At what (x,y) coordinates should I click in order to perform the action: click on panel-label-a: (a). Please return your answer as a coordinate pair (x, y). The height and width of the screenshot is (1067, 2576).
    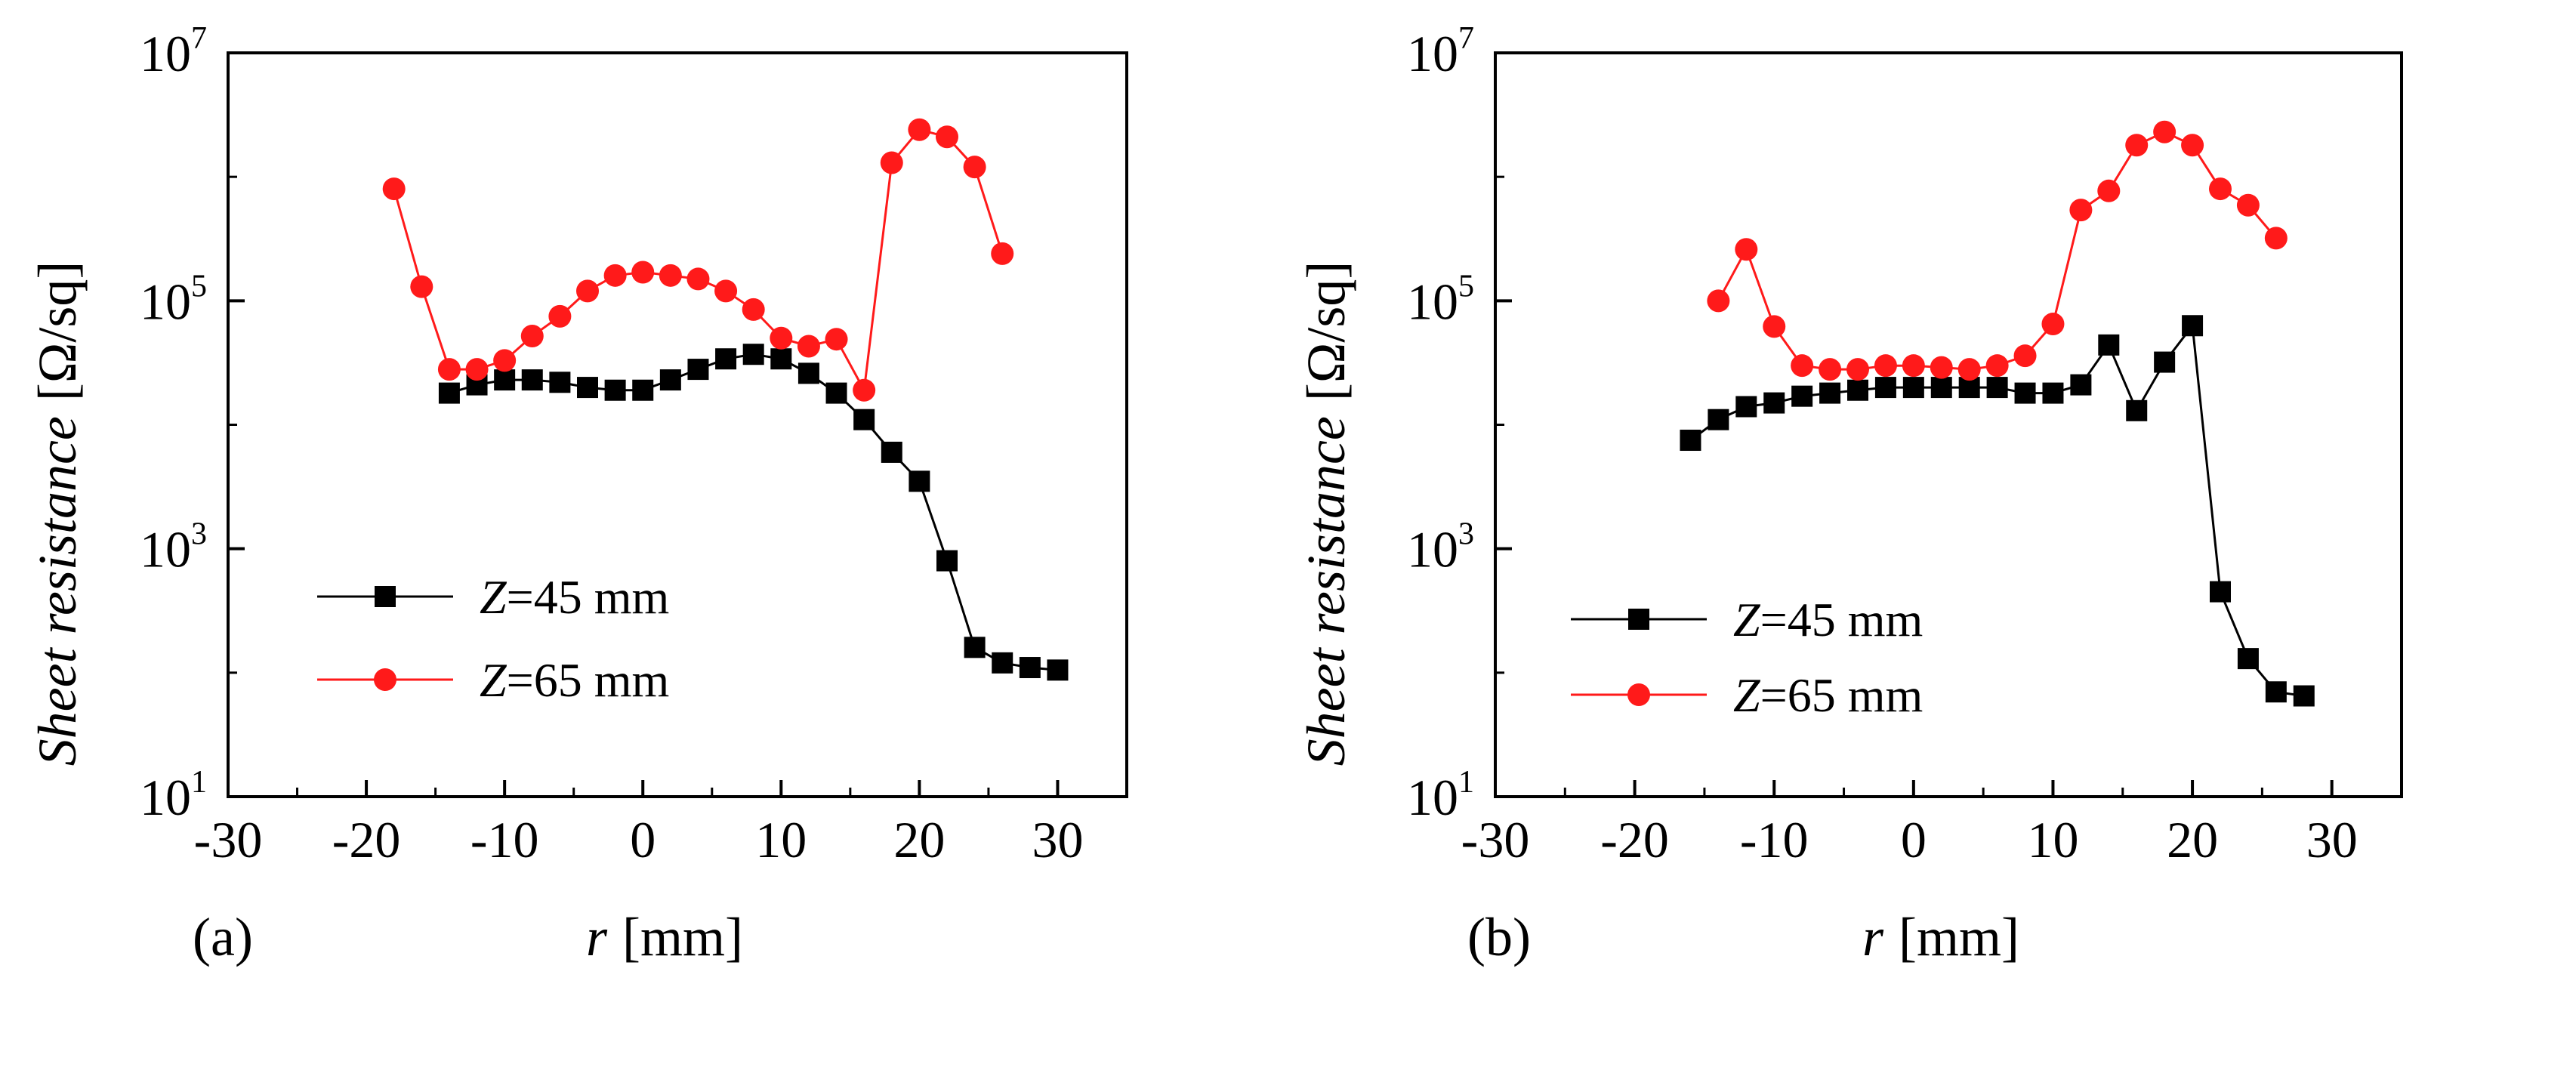
    Looking at the image, I should click on (223, 937).